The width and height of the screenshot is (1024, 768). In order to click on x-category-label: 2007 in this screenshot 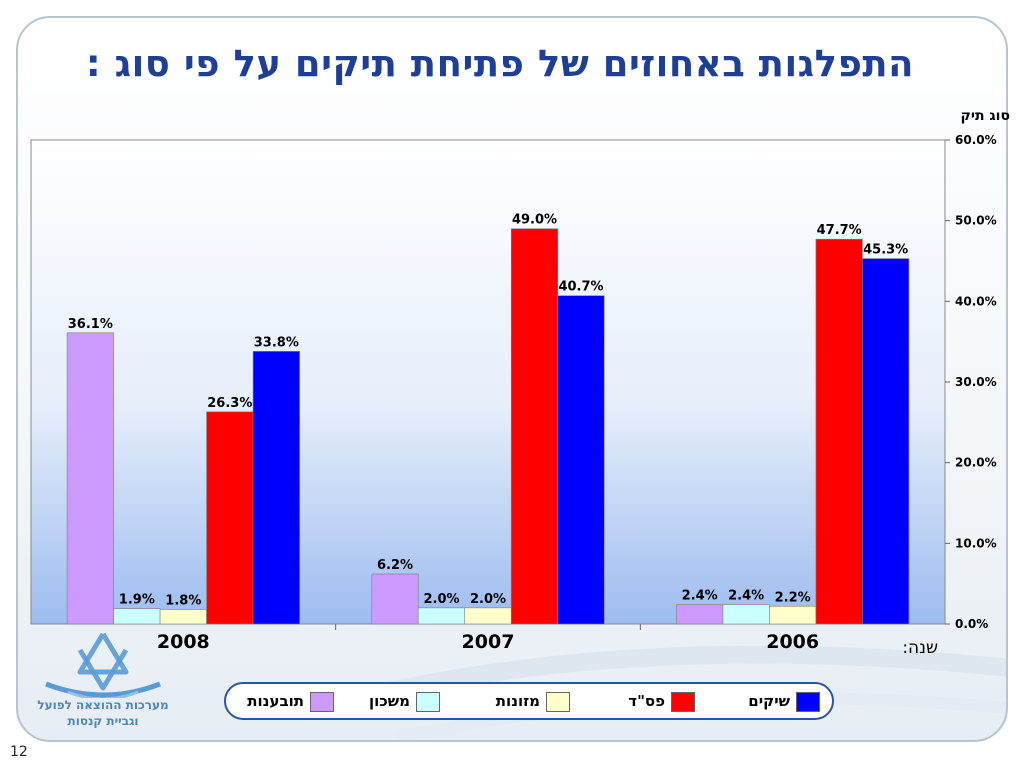, I will do `click(488, 642)`.